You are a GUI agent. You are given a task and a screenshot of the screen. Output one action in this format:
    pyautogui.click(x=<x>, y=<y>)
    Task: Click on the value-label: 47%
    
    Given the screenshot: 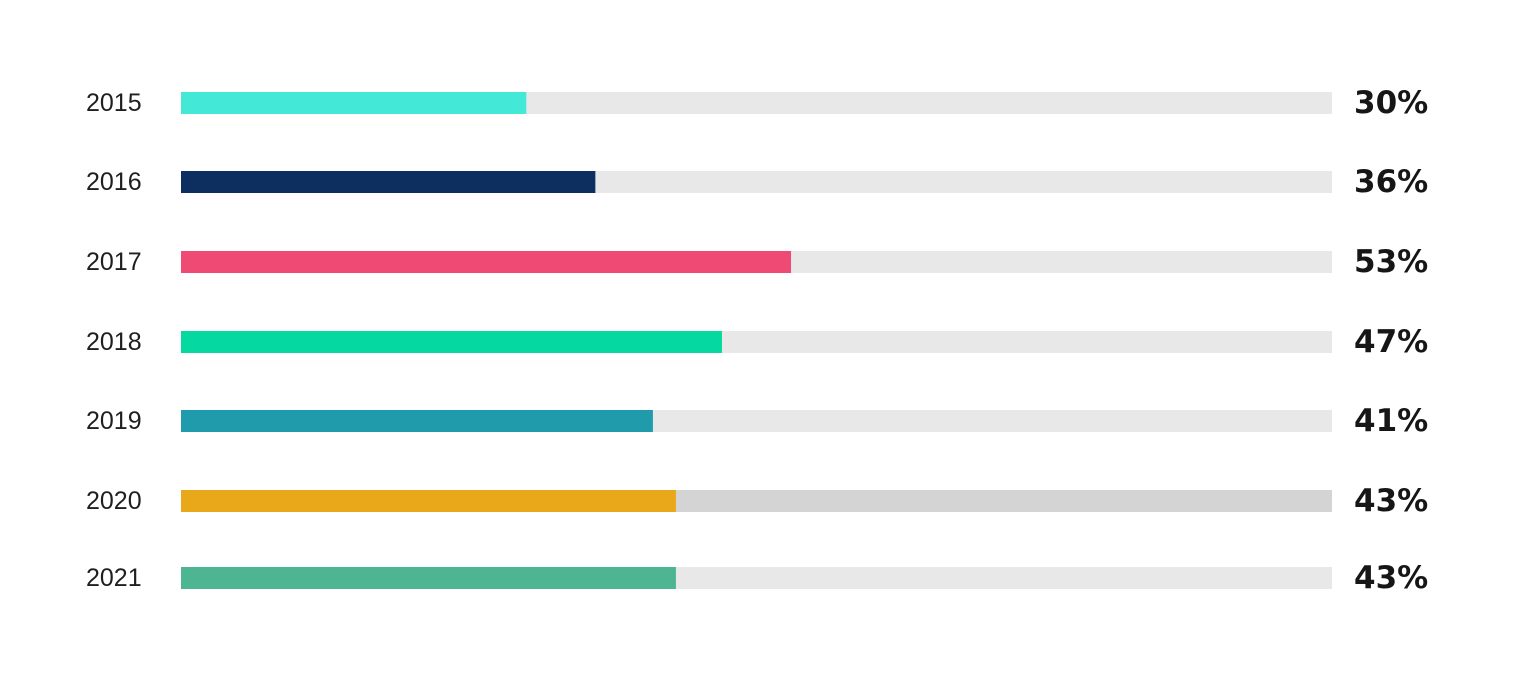 What is the action you would take?
    pyautogui.click(x=1391, y=342)
    